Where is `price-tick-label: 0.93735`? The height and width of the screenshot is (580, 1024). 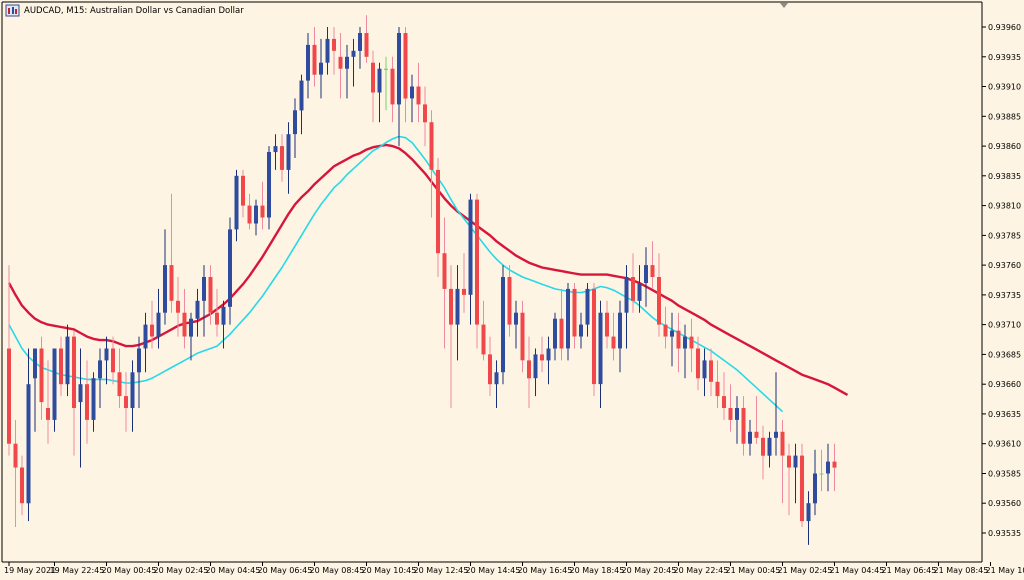 price-tick-label: 0.93735 is located at coordinates (1004, 295).